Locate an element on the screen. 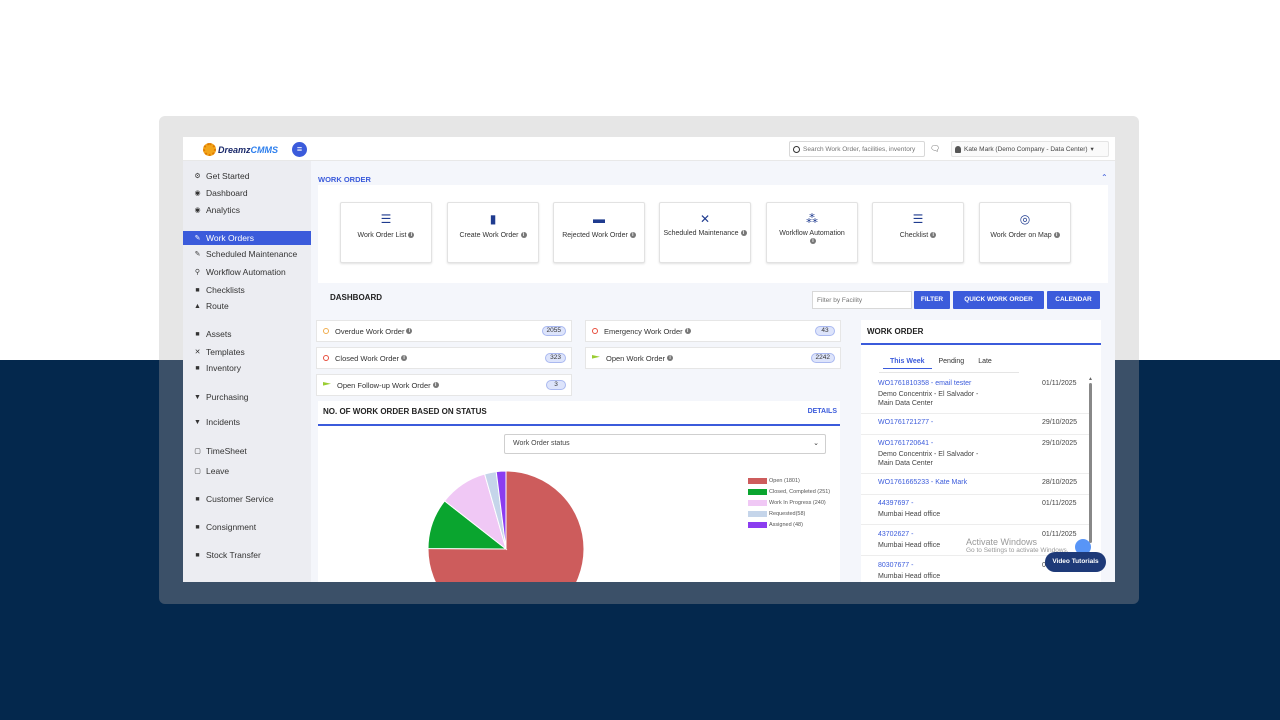 Image resolution: width=1280 pixels, height=720 pixels. sidebar-item-incidents: ▼ Incidents is located at coordinates (217, 422).